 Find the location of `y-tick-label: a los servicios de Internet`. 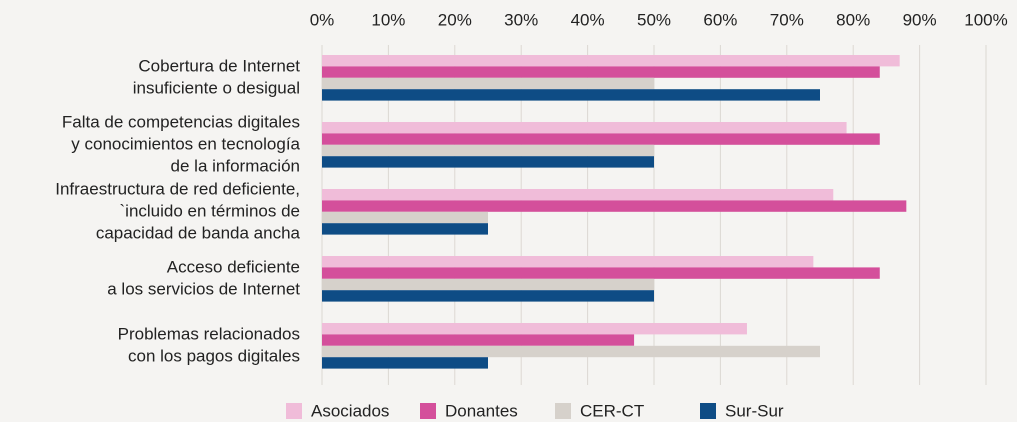

y-tick-label: a los servicios de Internet is located at coordinates (203, 288).